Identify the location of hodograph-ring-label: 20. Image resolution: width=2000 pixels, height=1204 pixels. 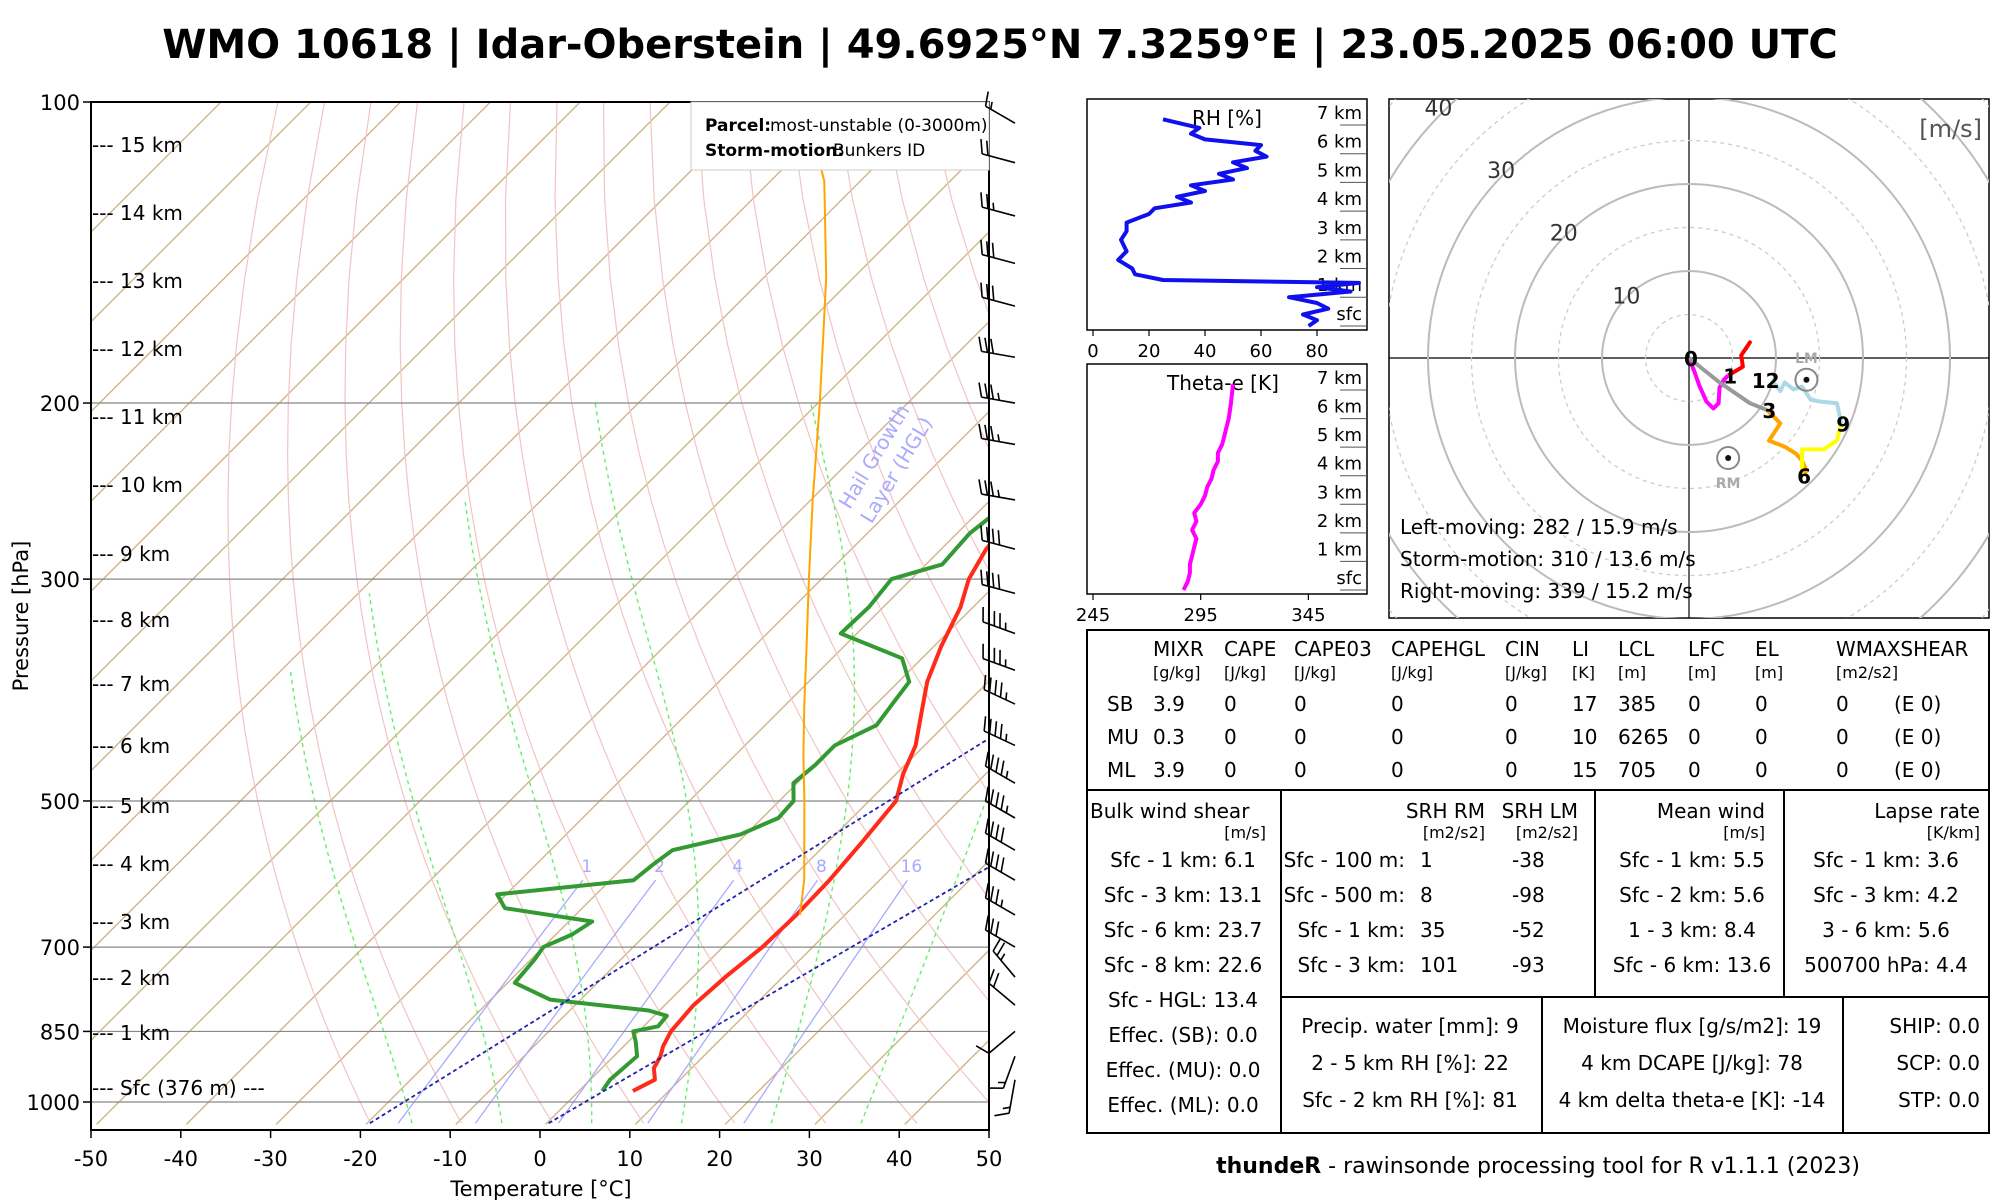
(1564, 234).